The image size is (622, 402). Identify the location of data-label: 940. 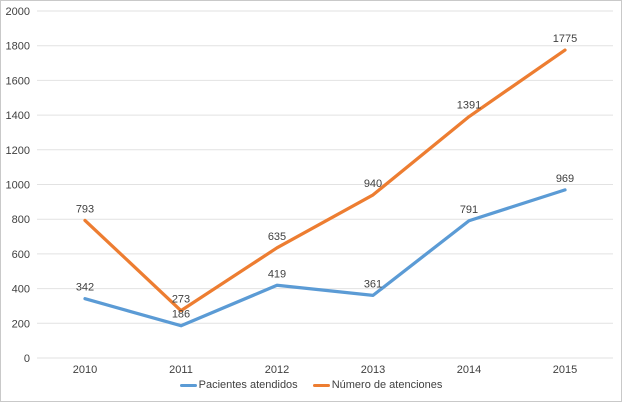
(373, 184).